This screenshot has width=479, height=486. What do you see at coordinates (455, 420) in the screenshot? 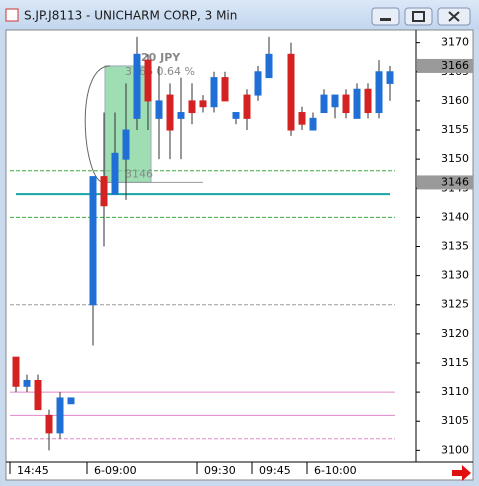
I see `y-tick-label: 3105` at bounding box center [455, 420].